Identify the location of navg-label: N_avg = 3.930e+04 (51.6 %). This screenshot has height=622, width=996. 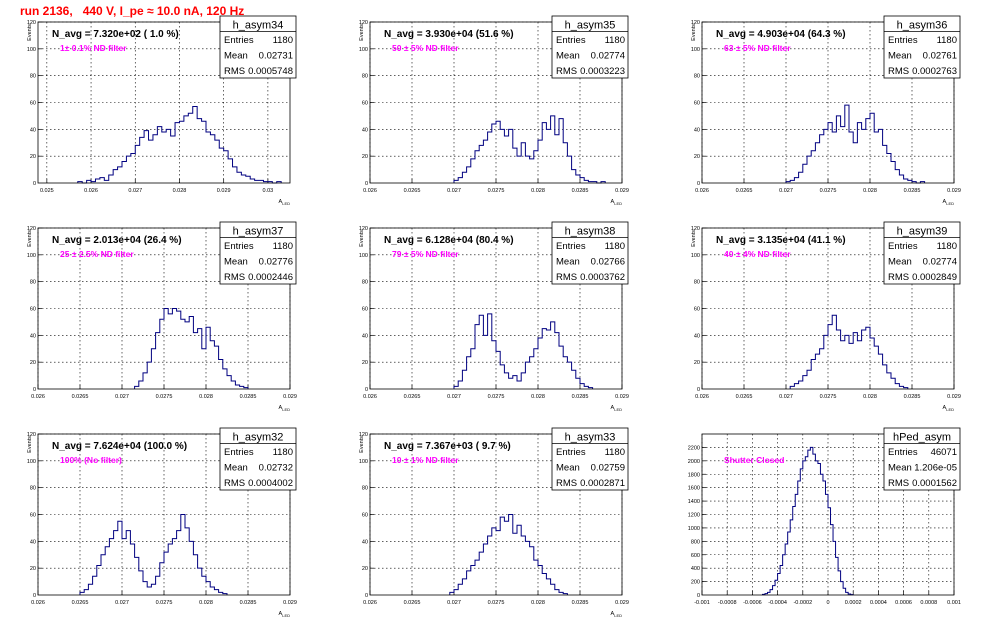
(449, 34).